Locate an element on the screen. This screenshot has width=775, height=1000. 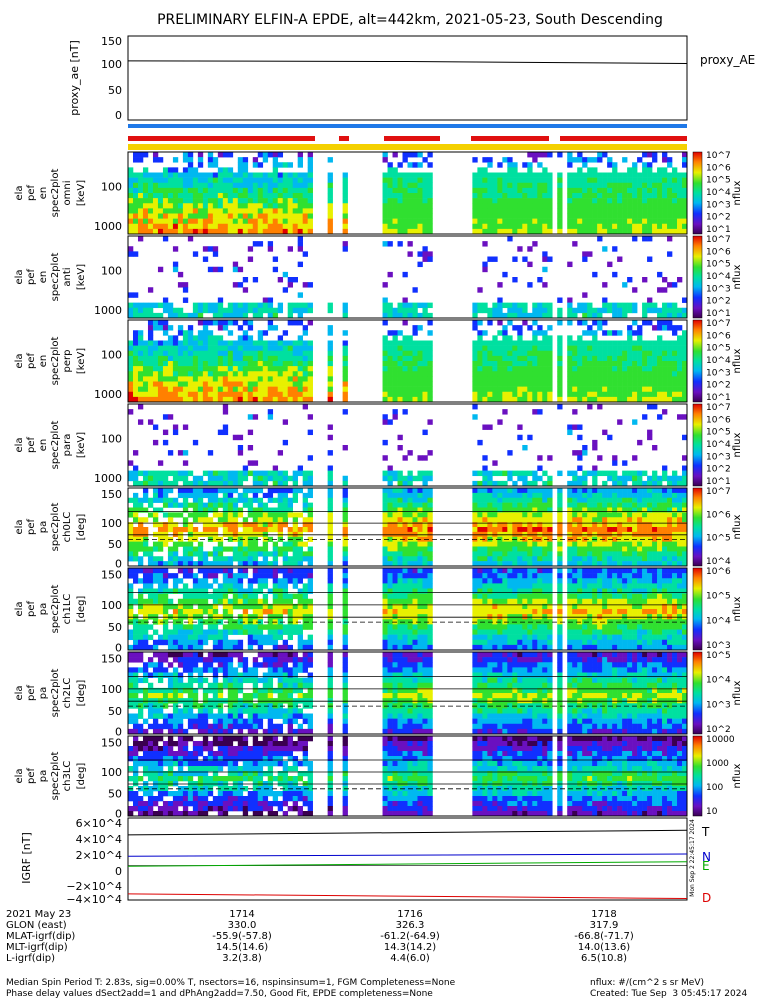
ylabel-line: pef is located at coordinates (31, 527).